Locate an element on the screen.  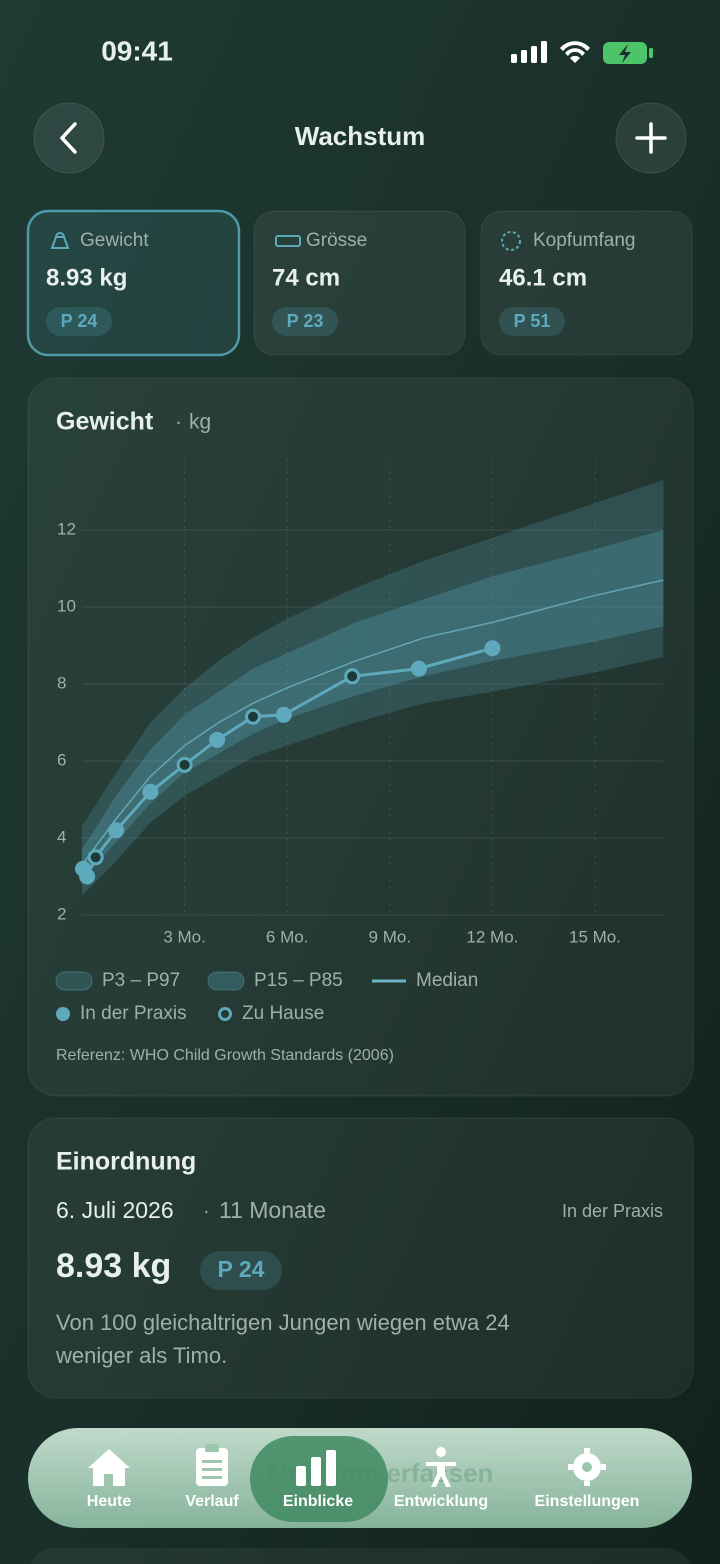
assessment-place: In der Praxis is located at coordinates (612, 1211).